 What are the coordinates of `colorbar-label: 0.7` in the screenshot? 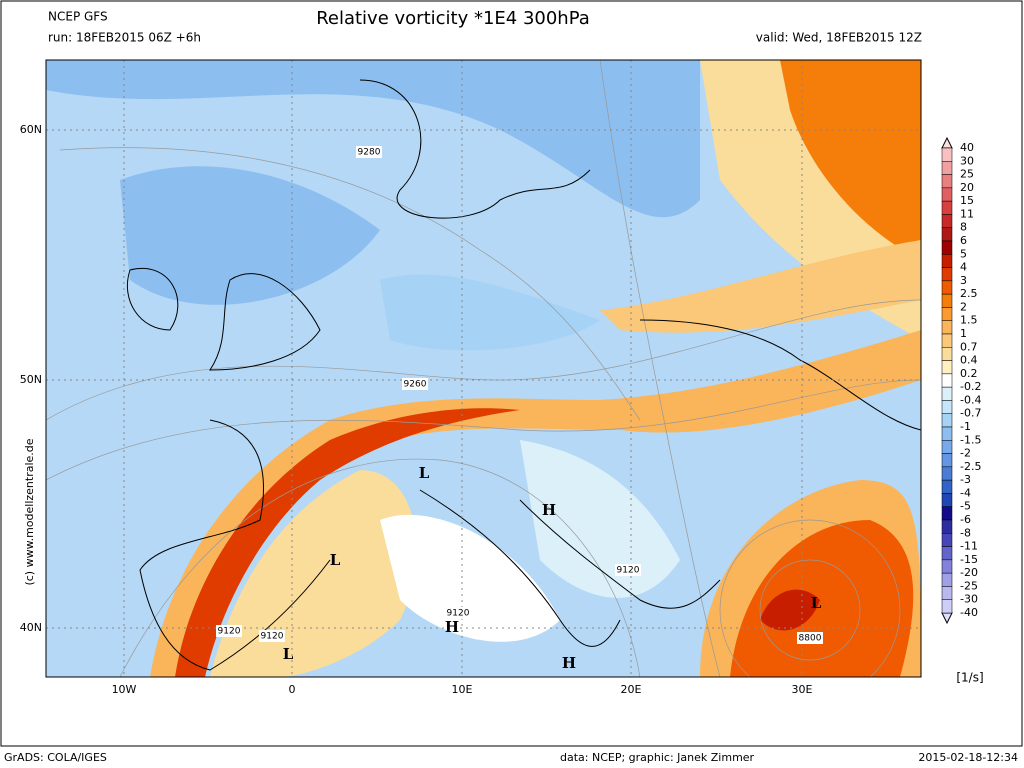 It's located at (969, 346).